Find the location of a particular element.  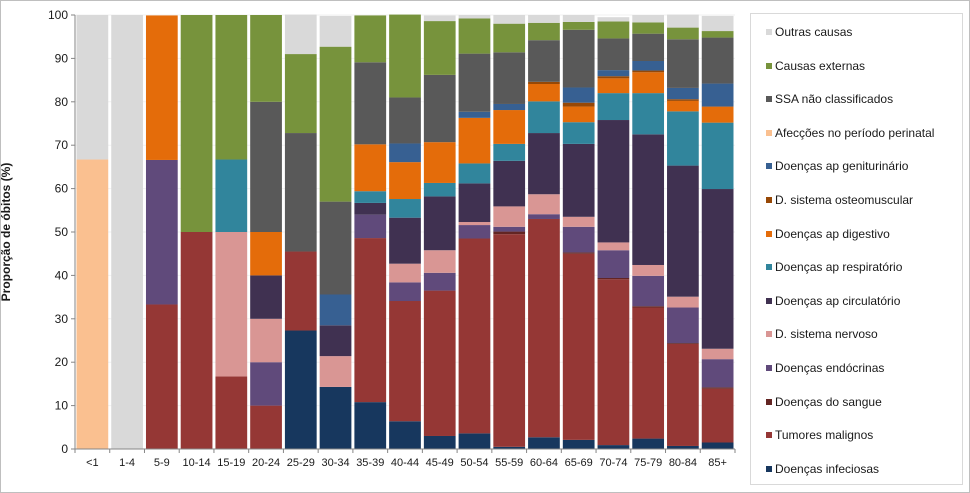

legend-label: Doenças ap digestivo is located at coordinates (832, 233).